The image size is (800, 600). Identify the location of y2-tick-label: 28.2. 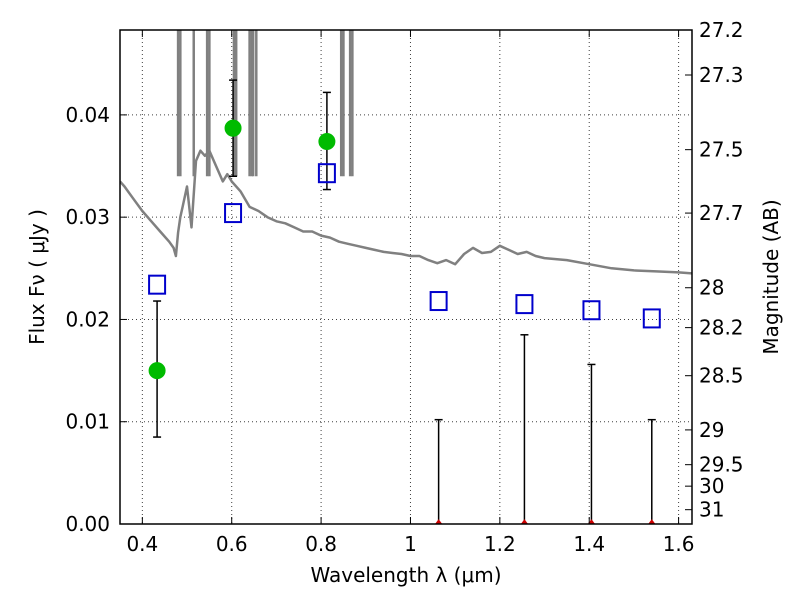
(721, 328).